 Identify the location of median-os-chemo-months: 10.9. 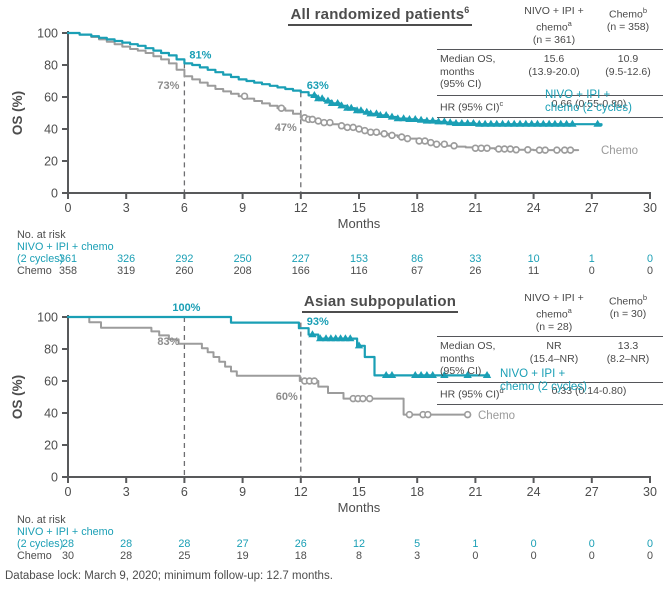
(628, 59).